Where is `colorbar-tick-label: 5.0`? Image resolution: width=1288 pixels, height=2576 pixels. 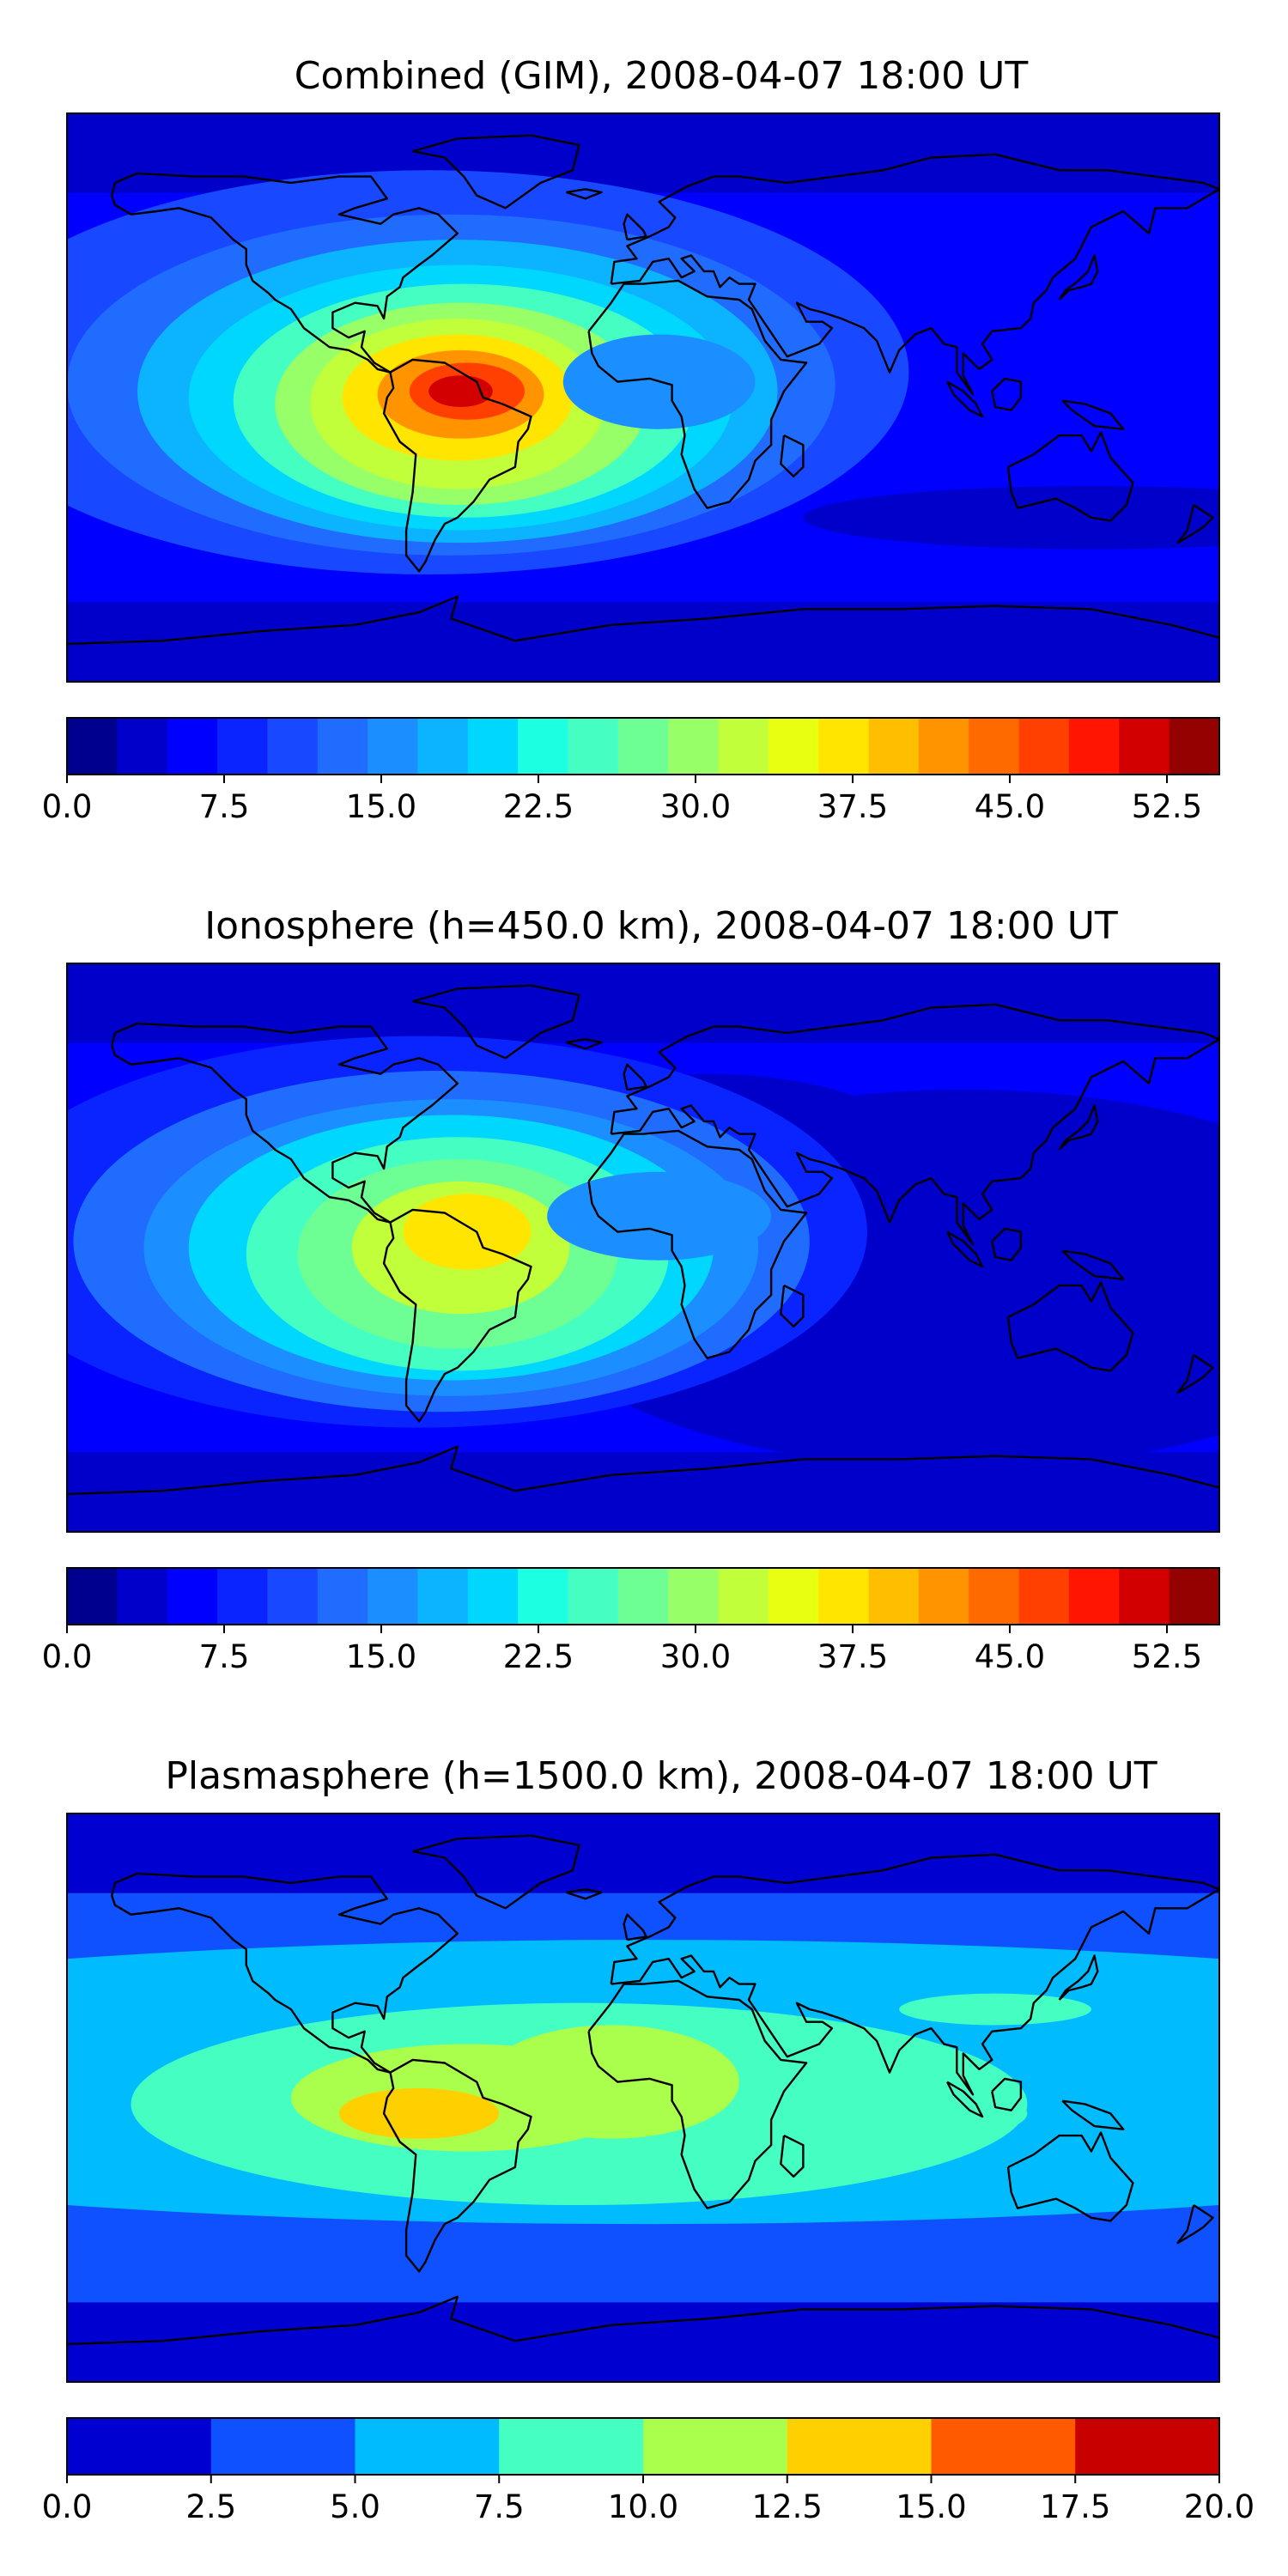
colorbar-tick-label: 5.0 is located at coordinates (355, 2507).